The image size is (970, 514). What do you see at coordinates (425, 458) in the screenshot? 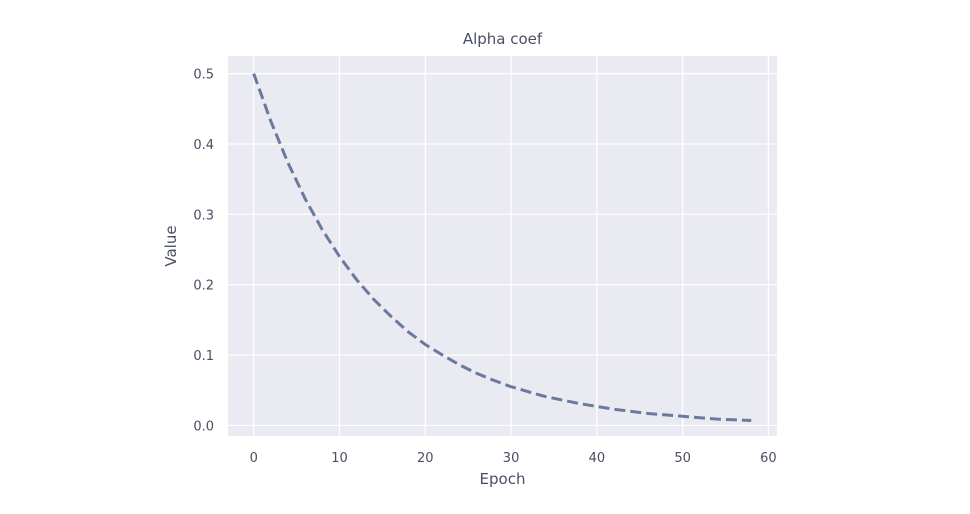
I see `x-tick-label: 20` at bounding box center [425, 458].